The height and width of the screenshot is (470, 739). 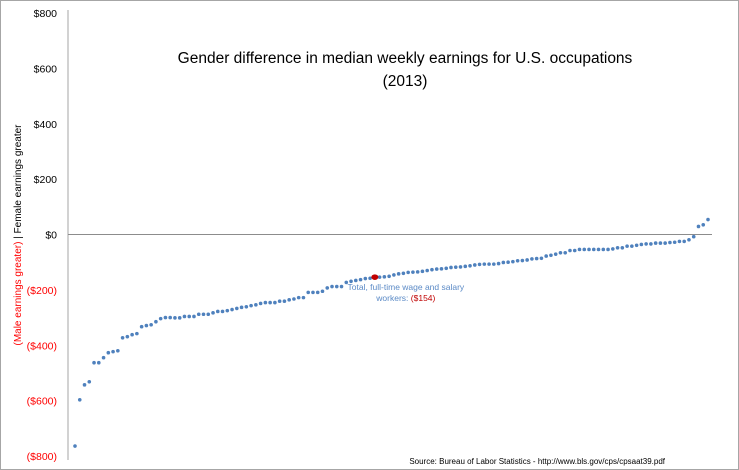 I want to click on y-tick-label: $400, so click(x=46, y=125).